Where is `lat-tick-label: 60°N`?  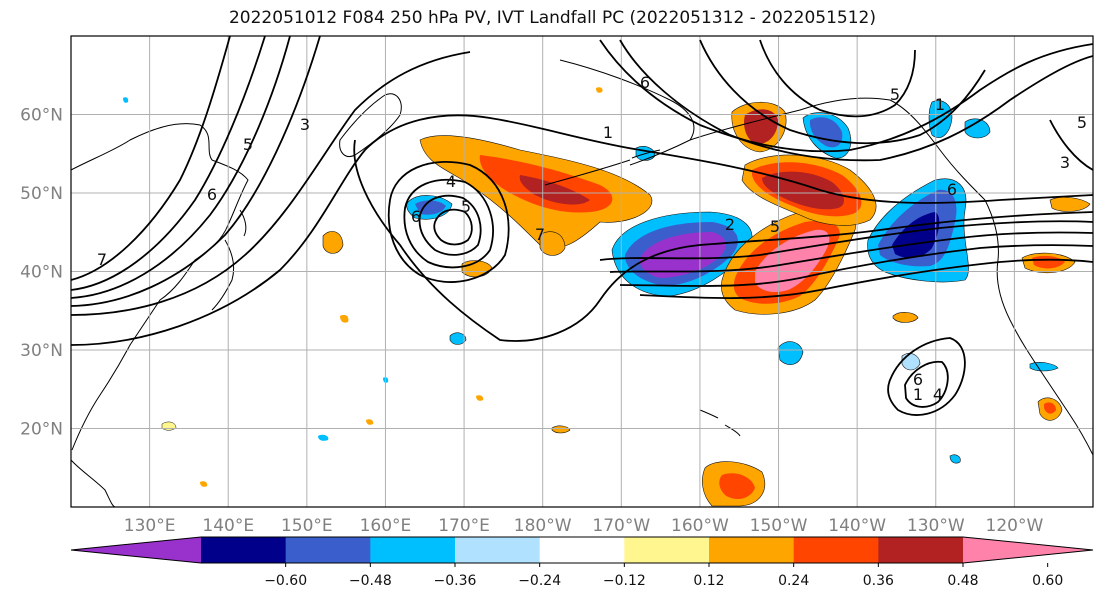
lat-tick-label: 60°N is located at coordinates (41, 116).